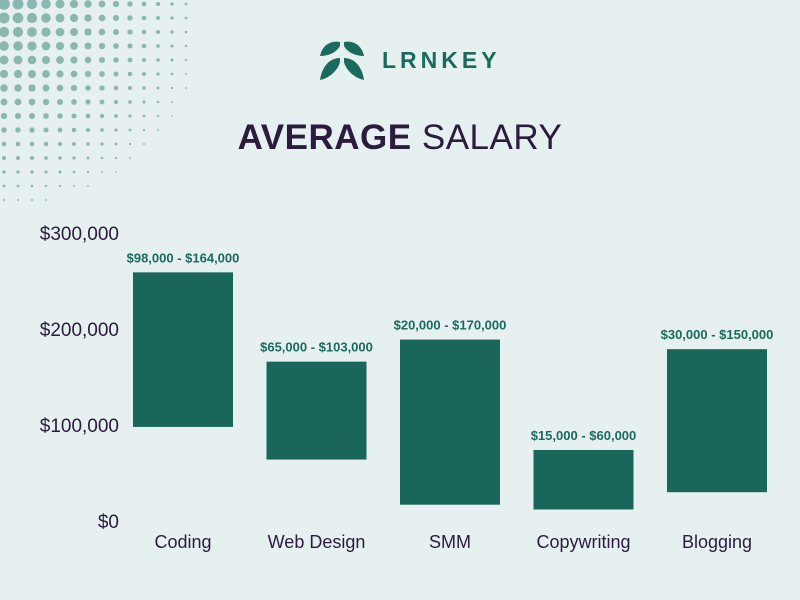  What do you see at coordinates (450, 542) in the screenshot?
I see `x-tick-label: SMM` at bounding box center [450, 542].